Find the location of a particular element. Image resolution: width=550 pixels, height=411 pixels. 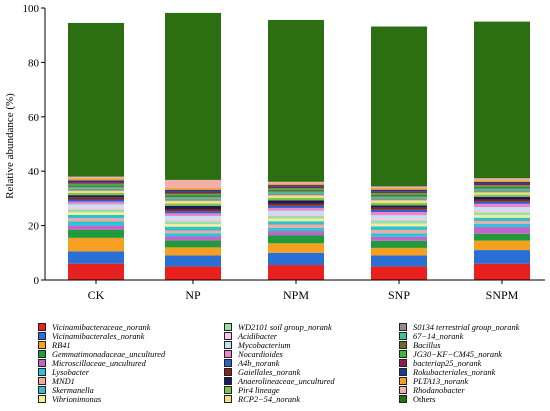

legend-item: S0134 terrestrial group_norank is located at coordinates (459, 327).